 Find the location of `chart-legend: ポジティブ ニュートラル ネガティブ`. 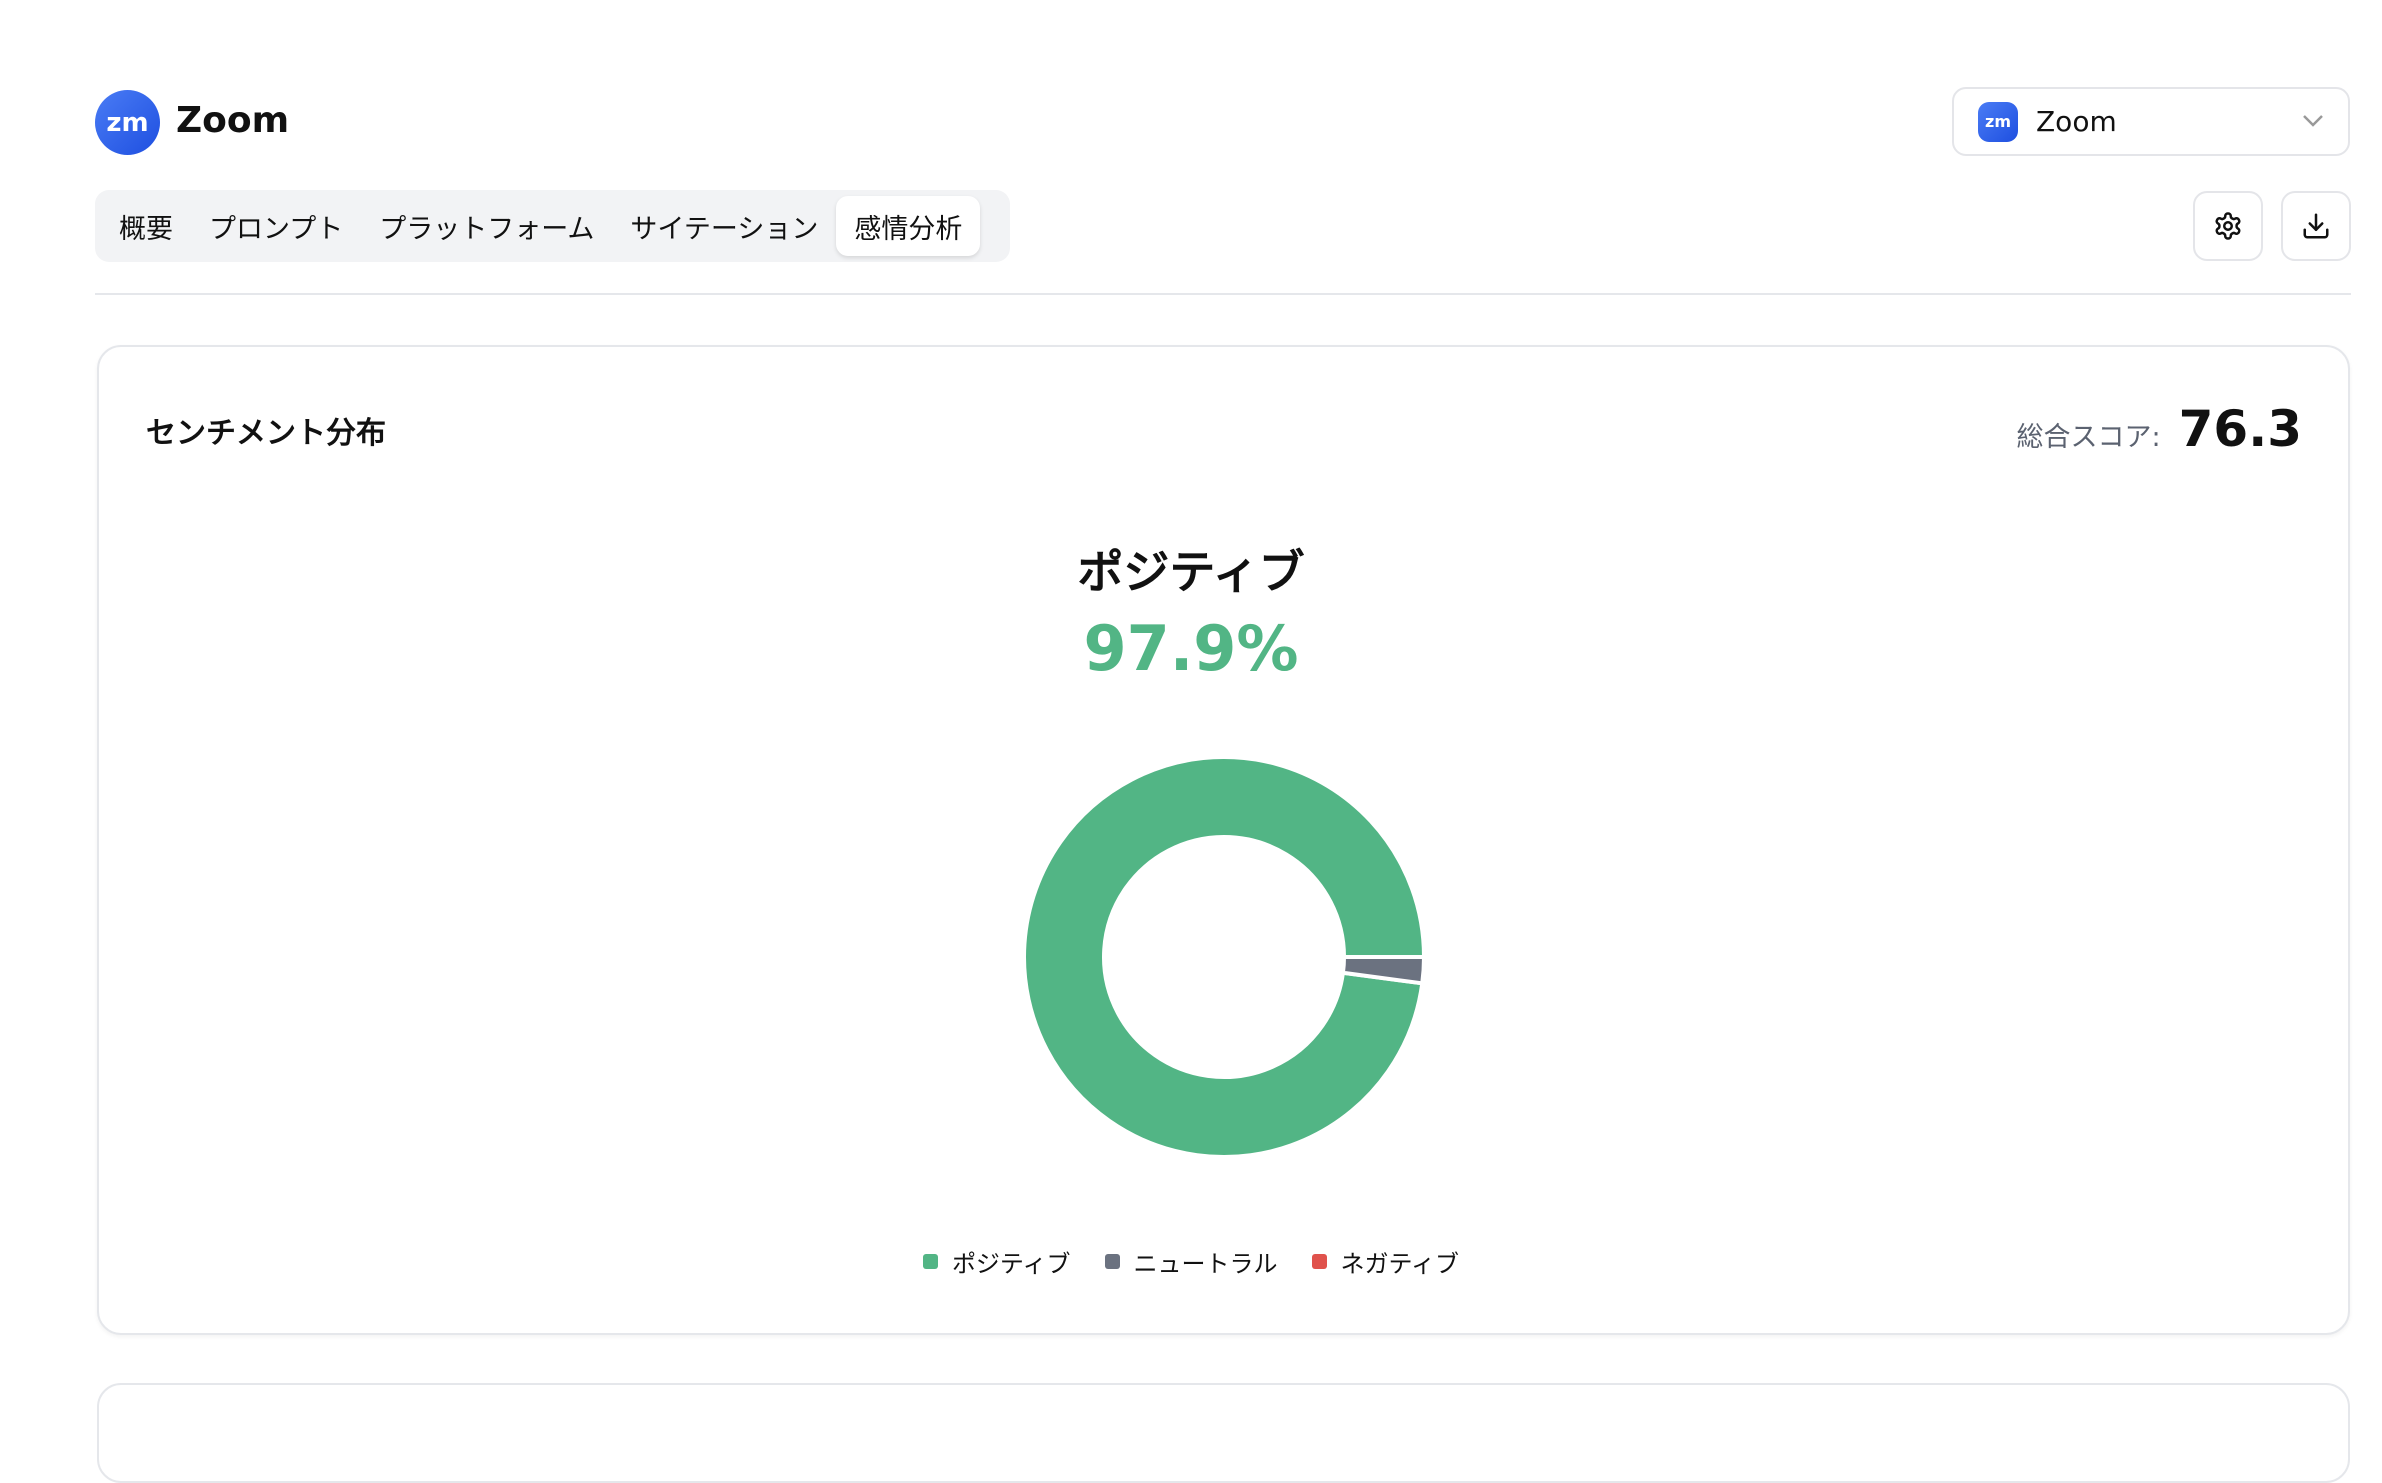

chart-legend: ポジティブ ニュートラル ネガティブ is located at coordinates (1191, 1261).